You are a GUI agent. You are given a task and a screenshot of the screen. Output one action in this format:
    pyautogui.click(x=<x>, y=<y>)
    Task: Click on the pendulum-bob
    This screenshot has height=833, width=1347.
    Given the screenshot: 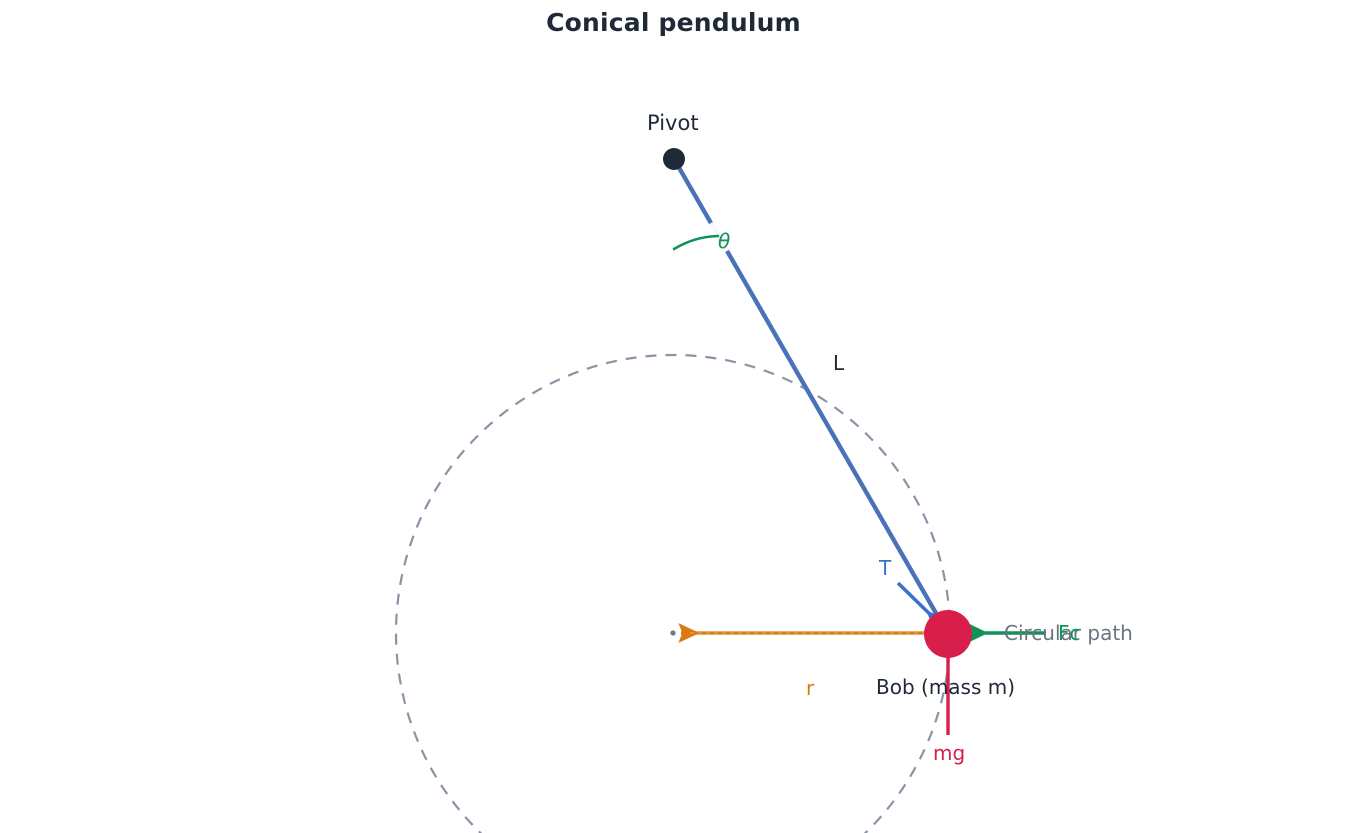 What is the action you would take?
    pyautogui.click(x=948, y=634)
    